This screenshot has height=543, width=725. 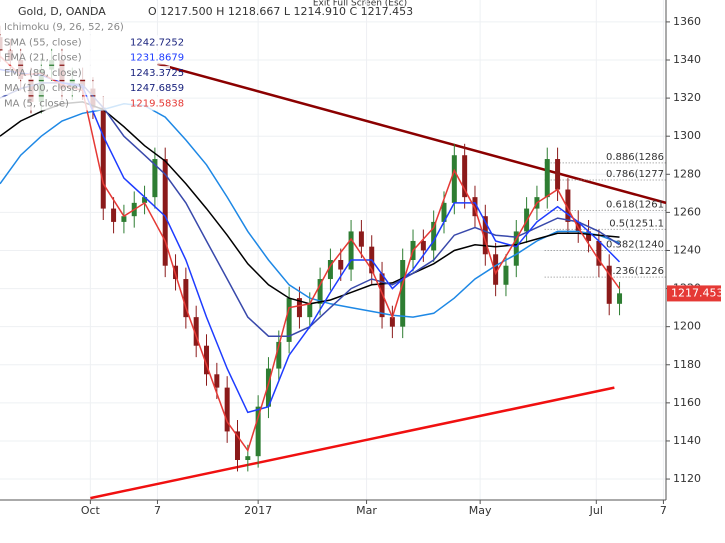 What do you see at coordinates (687, 59) in the screenshot?
I see `y-tick-label: 1340` at bounding box center [687, 59].